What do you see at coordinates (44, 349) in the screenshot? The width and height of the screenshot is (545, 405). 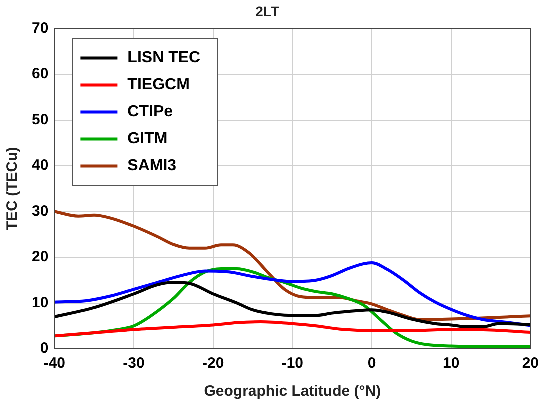 I see `y-tick-label: 0` at bounding box center [44, 349].